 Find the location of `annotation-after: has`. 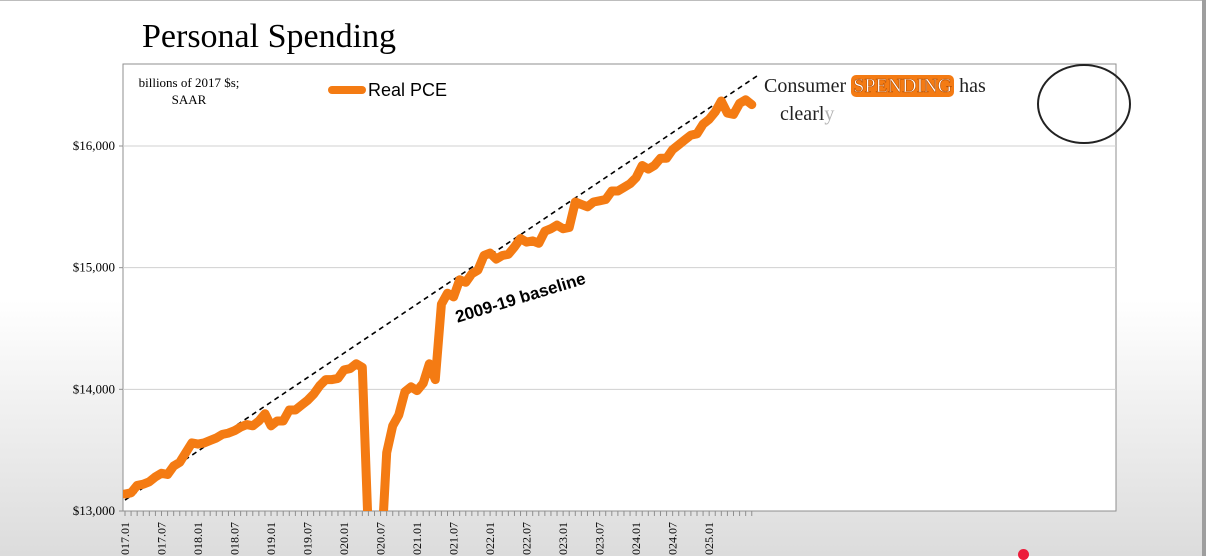

annotation-after: has is located at coordinates (972, 86).